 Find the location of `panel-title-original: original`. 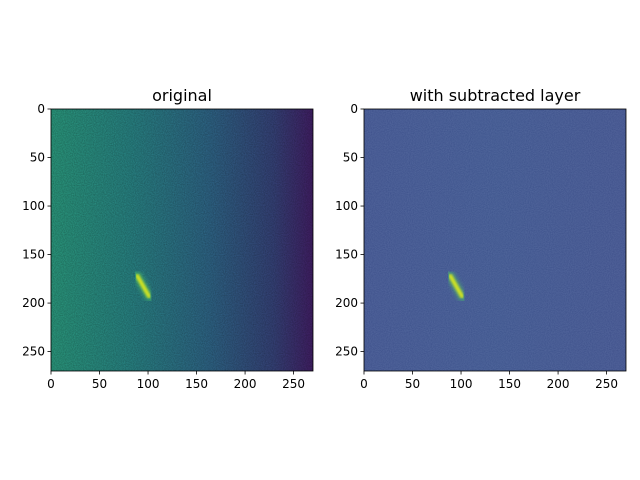

panel-title-original: original is located at coordinates (182, 95).